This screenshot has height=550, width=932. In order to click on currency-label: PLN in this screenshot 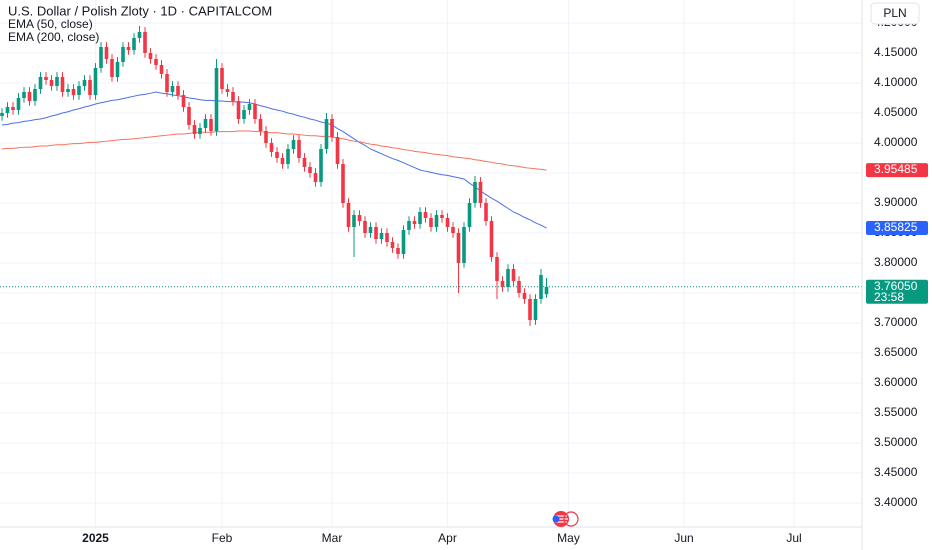, I will do `click(894, 13)`.